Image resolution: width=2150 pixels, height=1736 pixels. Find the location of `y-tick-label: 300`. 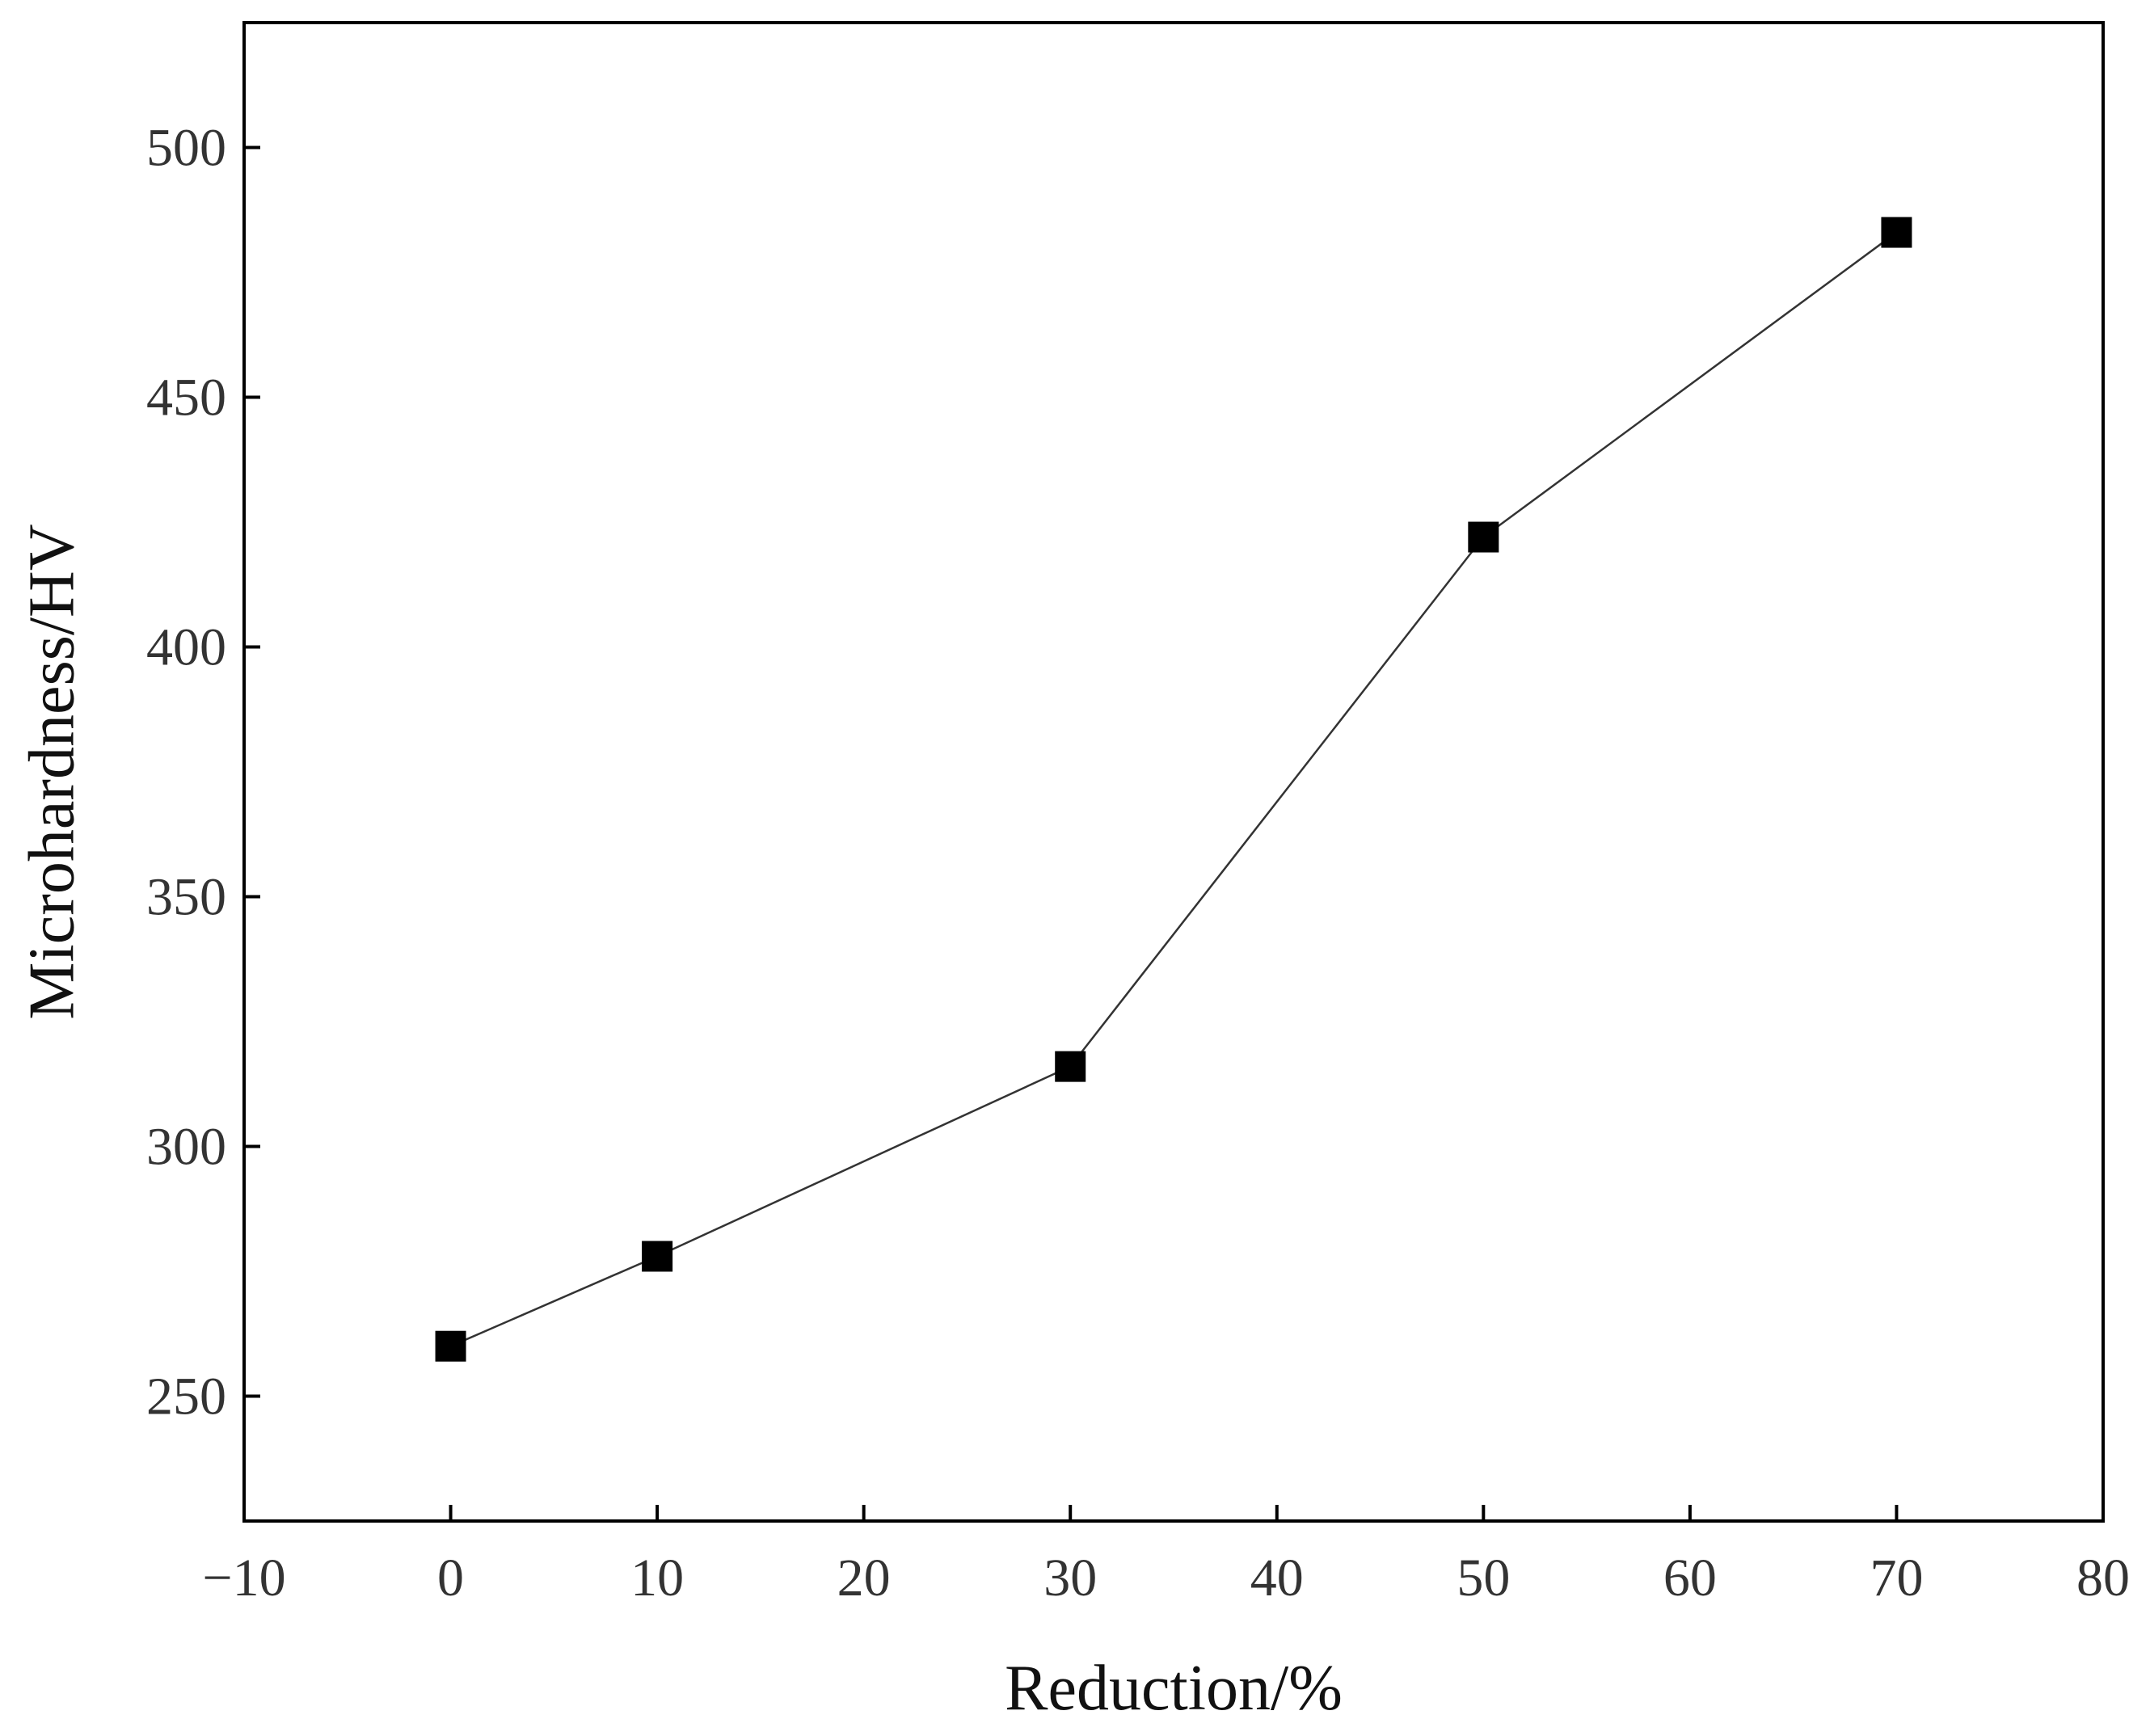

y-tick-label: 300 is located at coordinates (186, 1147).